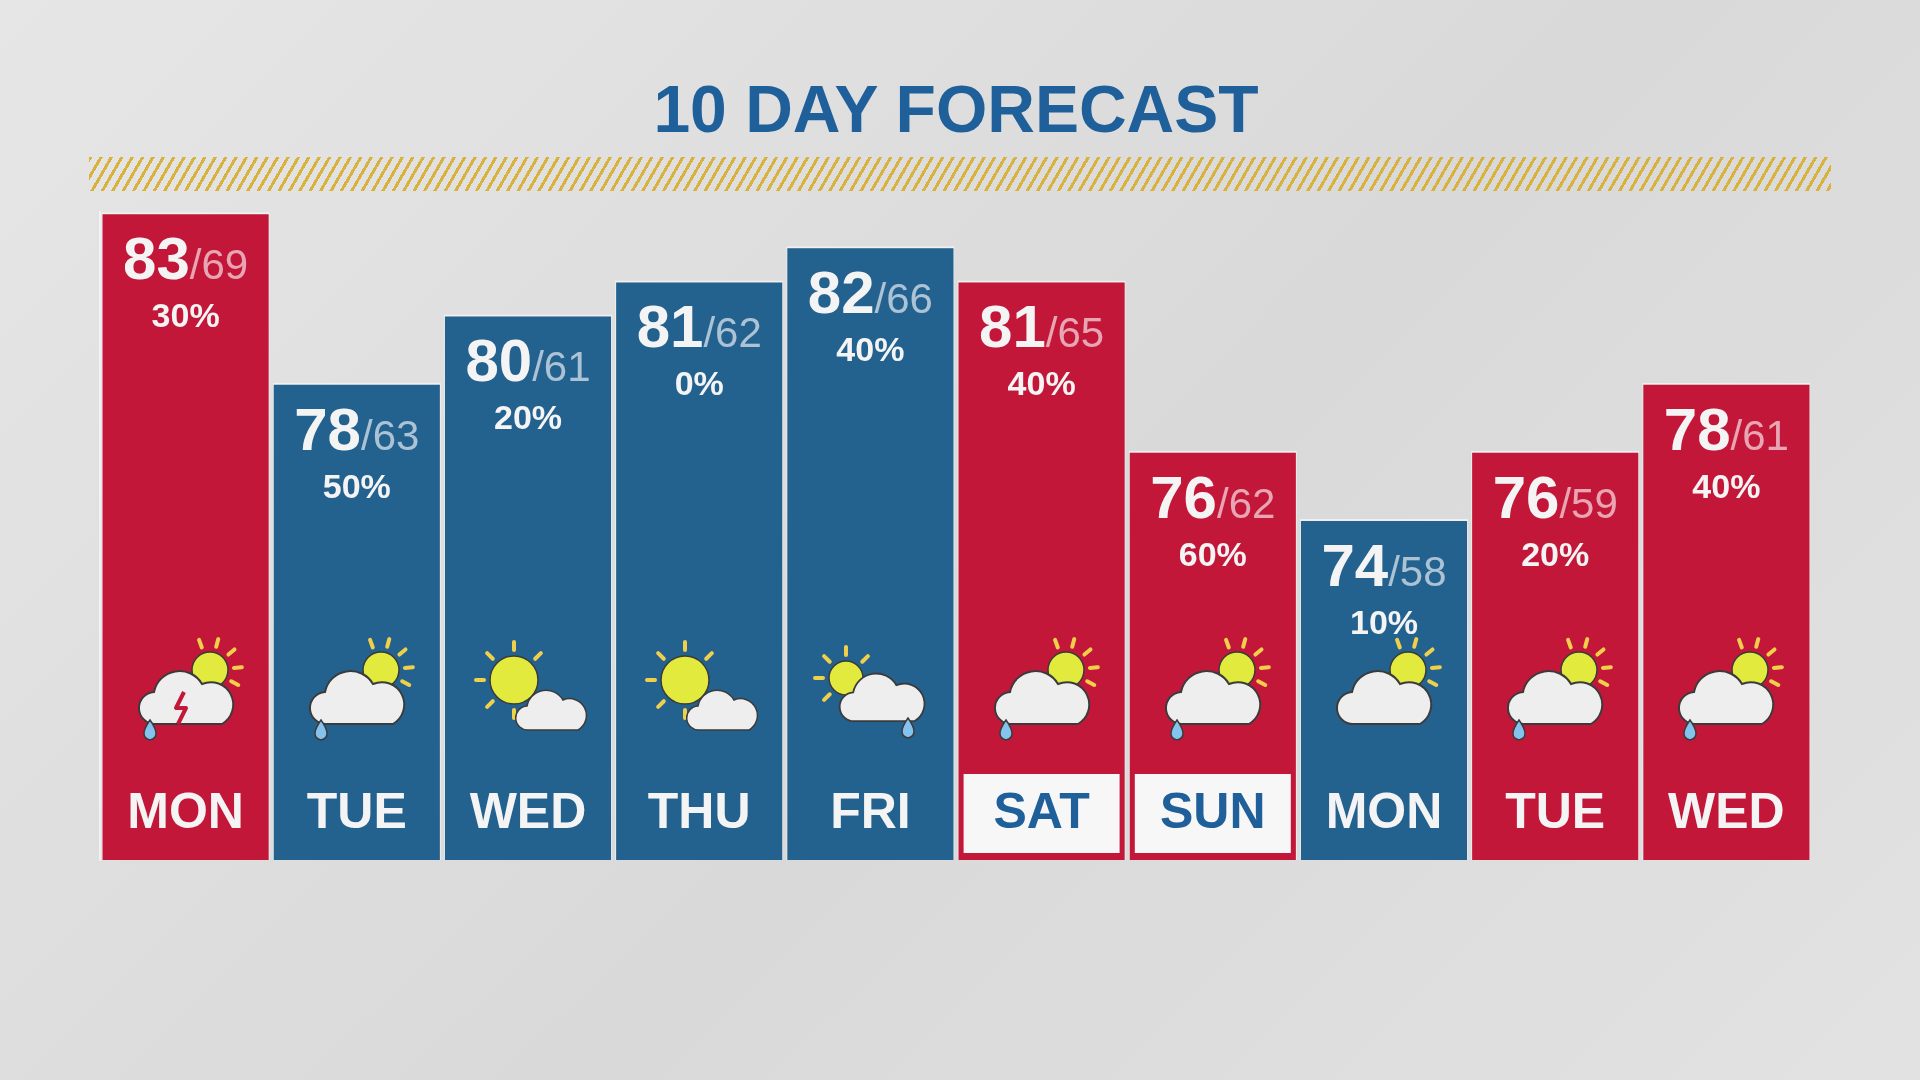 The image size is (1920, 1080). What do you see at coordinates (1042, 348) in the screenshot?
I see `data-label: 81/65 40%` at bounding box center [1042, 348].